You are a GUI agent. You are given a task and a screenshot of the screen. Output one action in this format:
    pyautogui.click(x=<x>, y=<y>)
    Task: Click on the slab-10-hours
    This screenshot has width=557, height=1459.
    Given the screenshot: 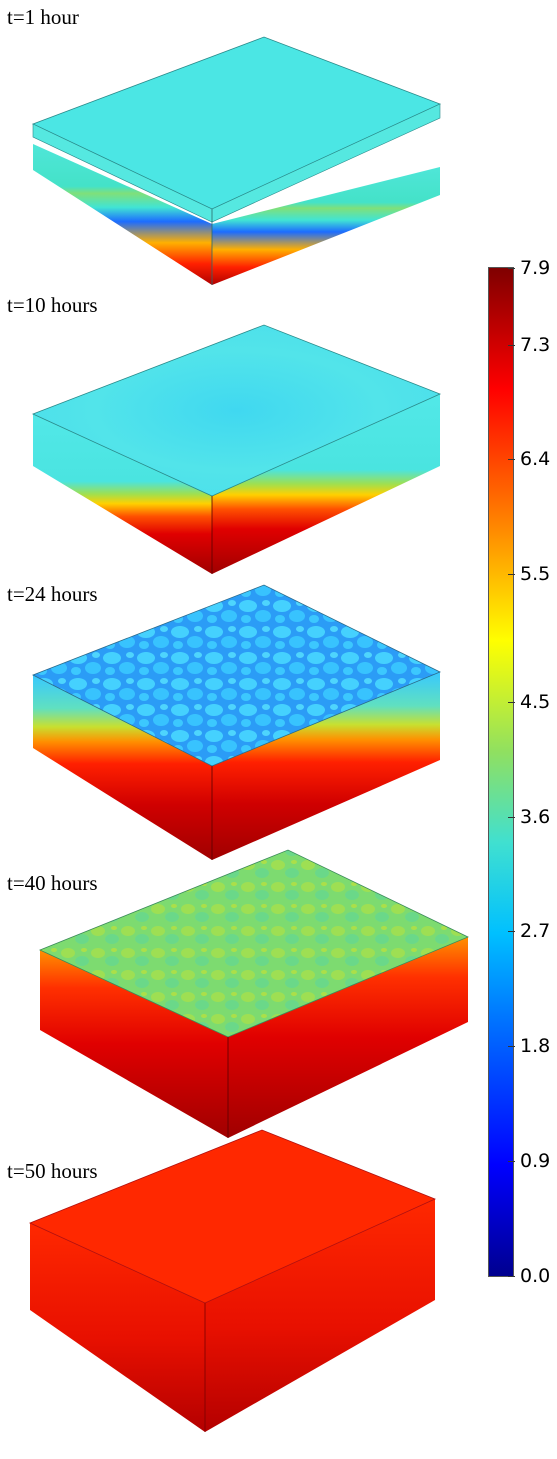 What is the action you would take?
    pyautogui.click(x=236, y=449)
    